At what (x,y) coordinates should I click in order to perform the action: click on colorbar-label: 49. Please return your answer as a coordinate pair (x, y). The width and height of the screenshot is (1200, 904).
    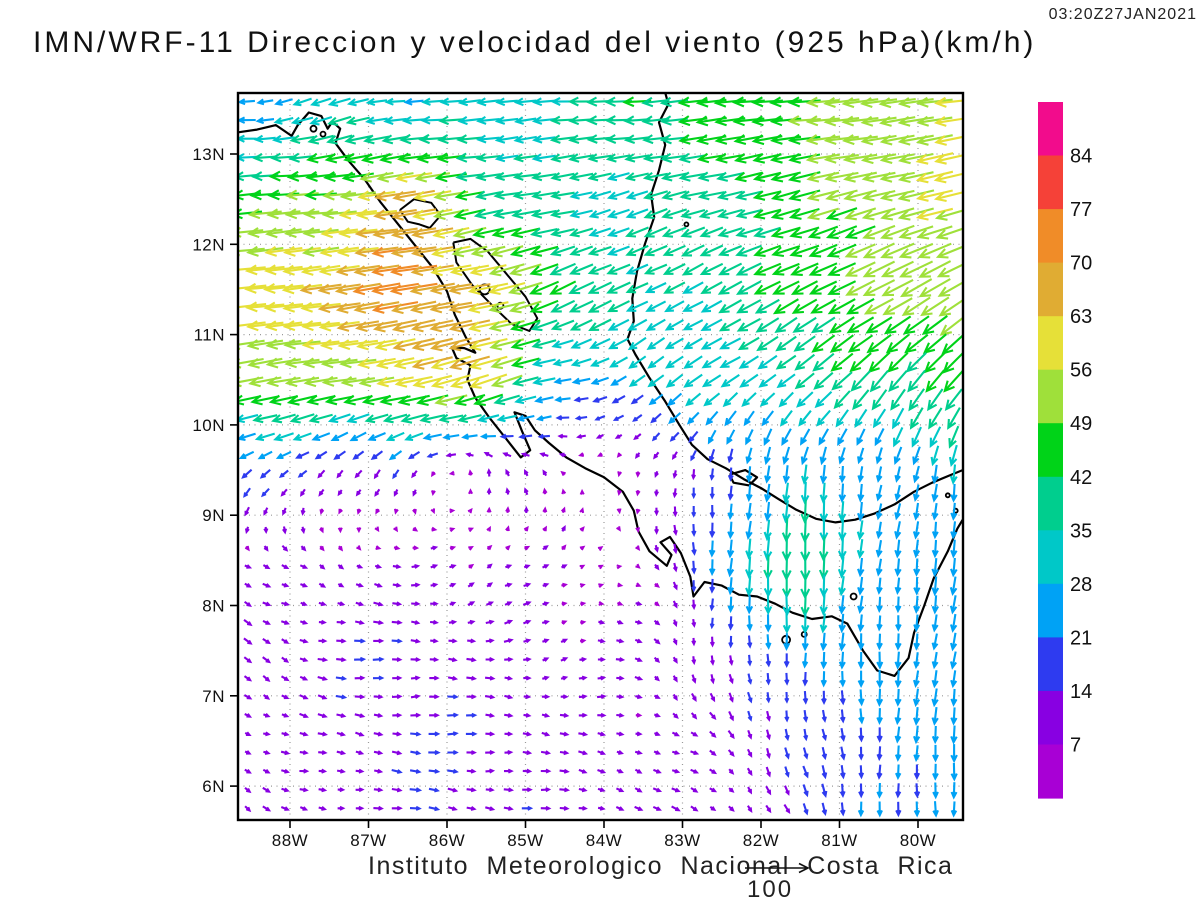
    Looking at the image, I should click on (1081, 424).